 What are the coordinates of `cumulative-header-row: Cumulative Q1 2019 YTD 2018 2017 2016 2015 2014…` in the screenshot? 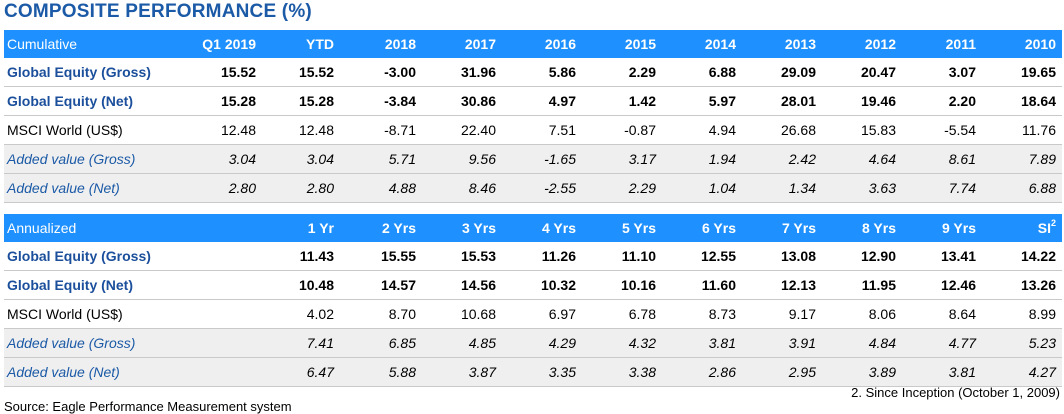 It's located at (533, 44).